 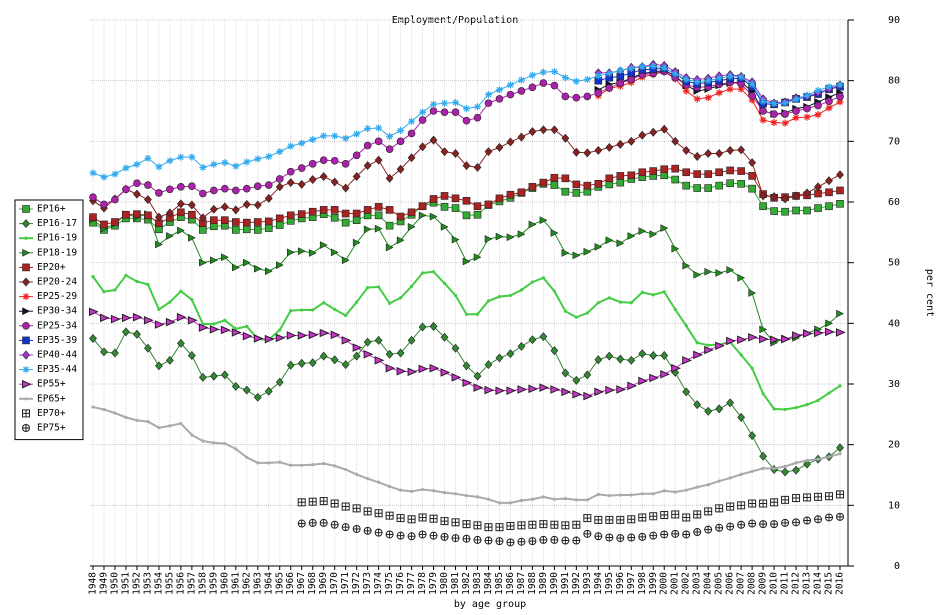 I want to click on x-tick-label: 1982, so click(x=466, y=583).